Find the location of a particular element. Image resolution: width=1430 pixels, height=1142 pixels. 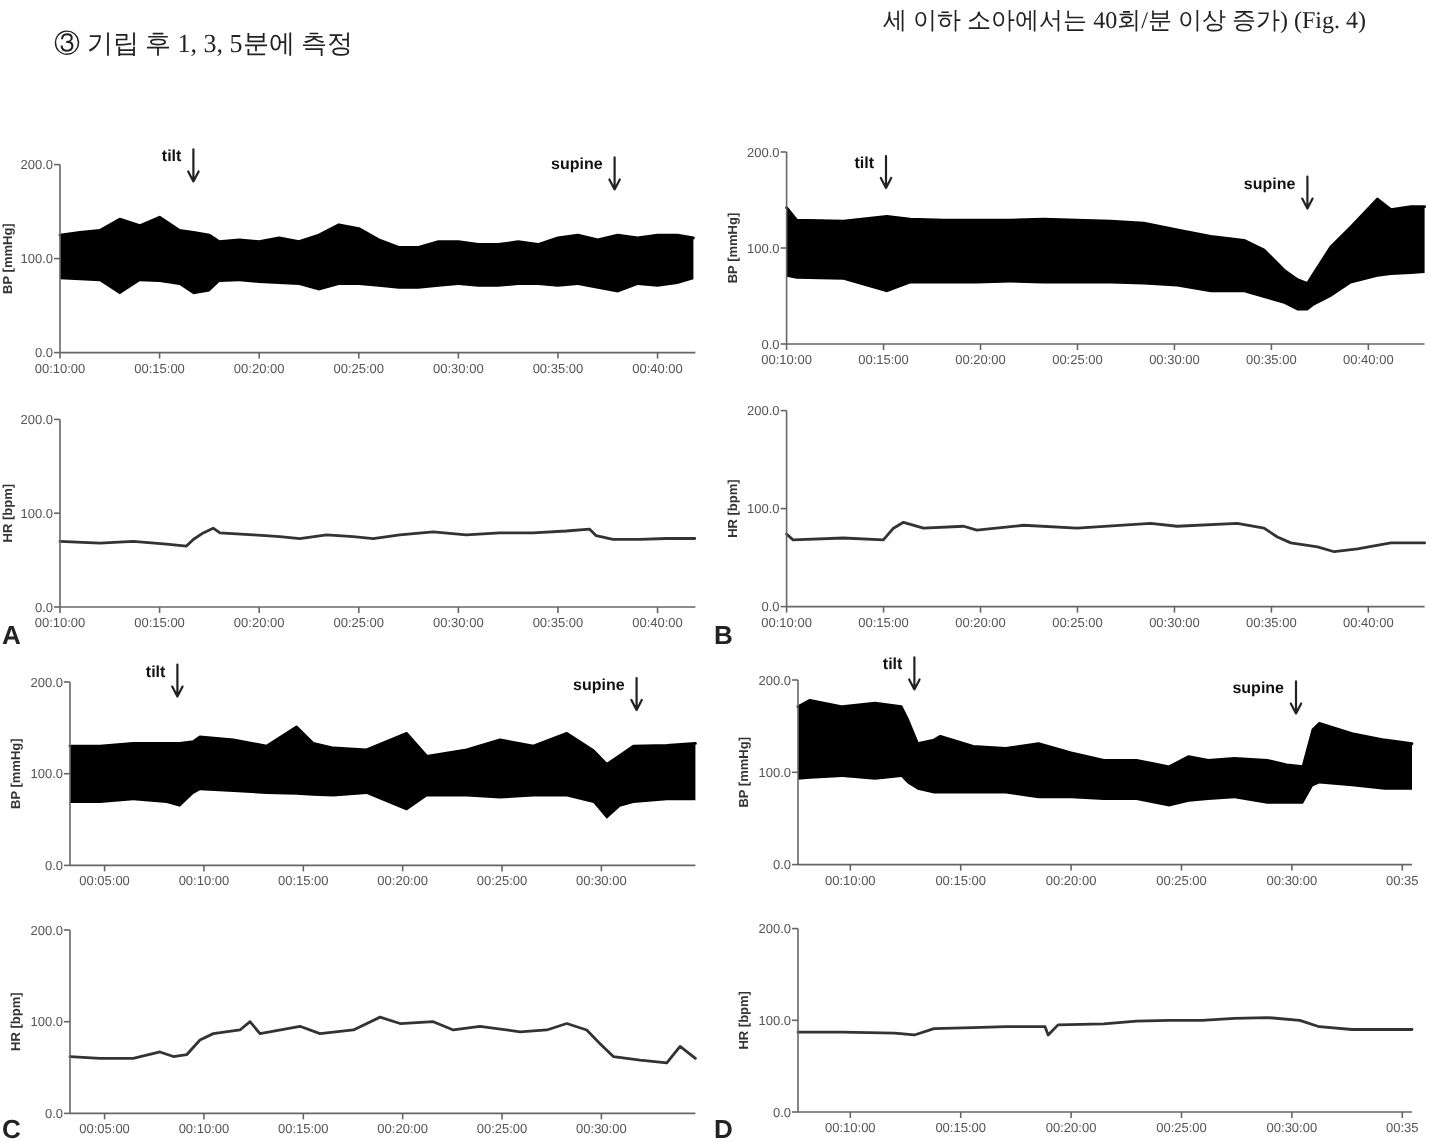

text: 세 이하 소아에서는 40회/분 이상 증가) (Fig. 4) is located at coordinates (1124, 20).